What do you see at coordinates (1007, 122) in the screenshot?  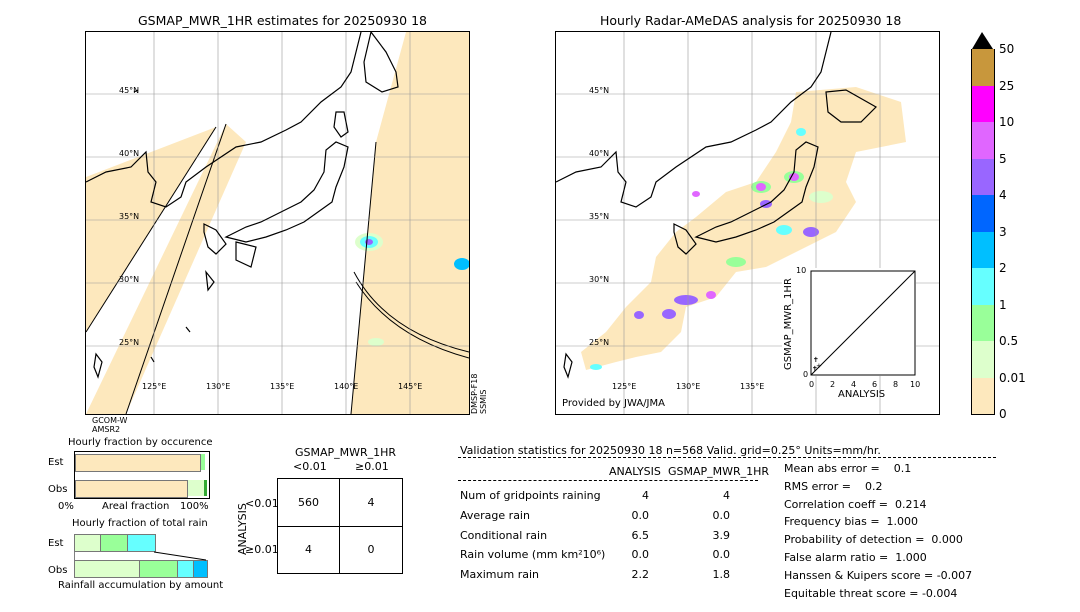 I see `colorbar-tick-label: 10` at bounding box center [1007, 122].